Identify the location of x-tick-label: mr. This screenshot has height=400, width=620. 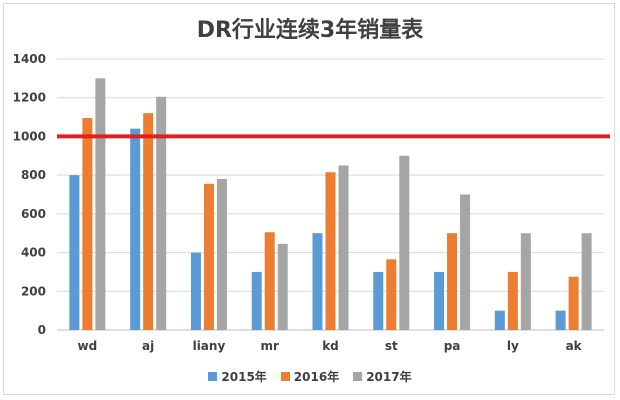
(270, 346).